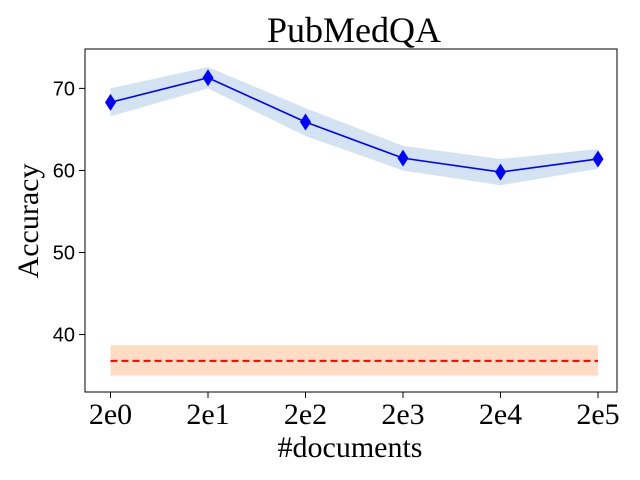 The image size is (640, 480). What do you see at coordinates (110, 102) in the screenshot?
I see `data-point-2e0` at bounding box center [110, 102].